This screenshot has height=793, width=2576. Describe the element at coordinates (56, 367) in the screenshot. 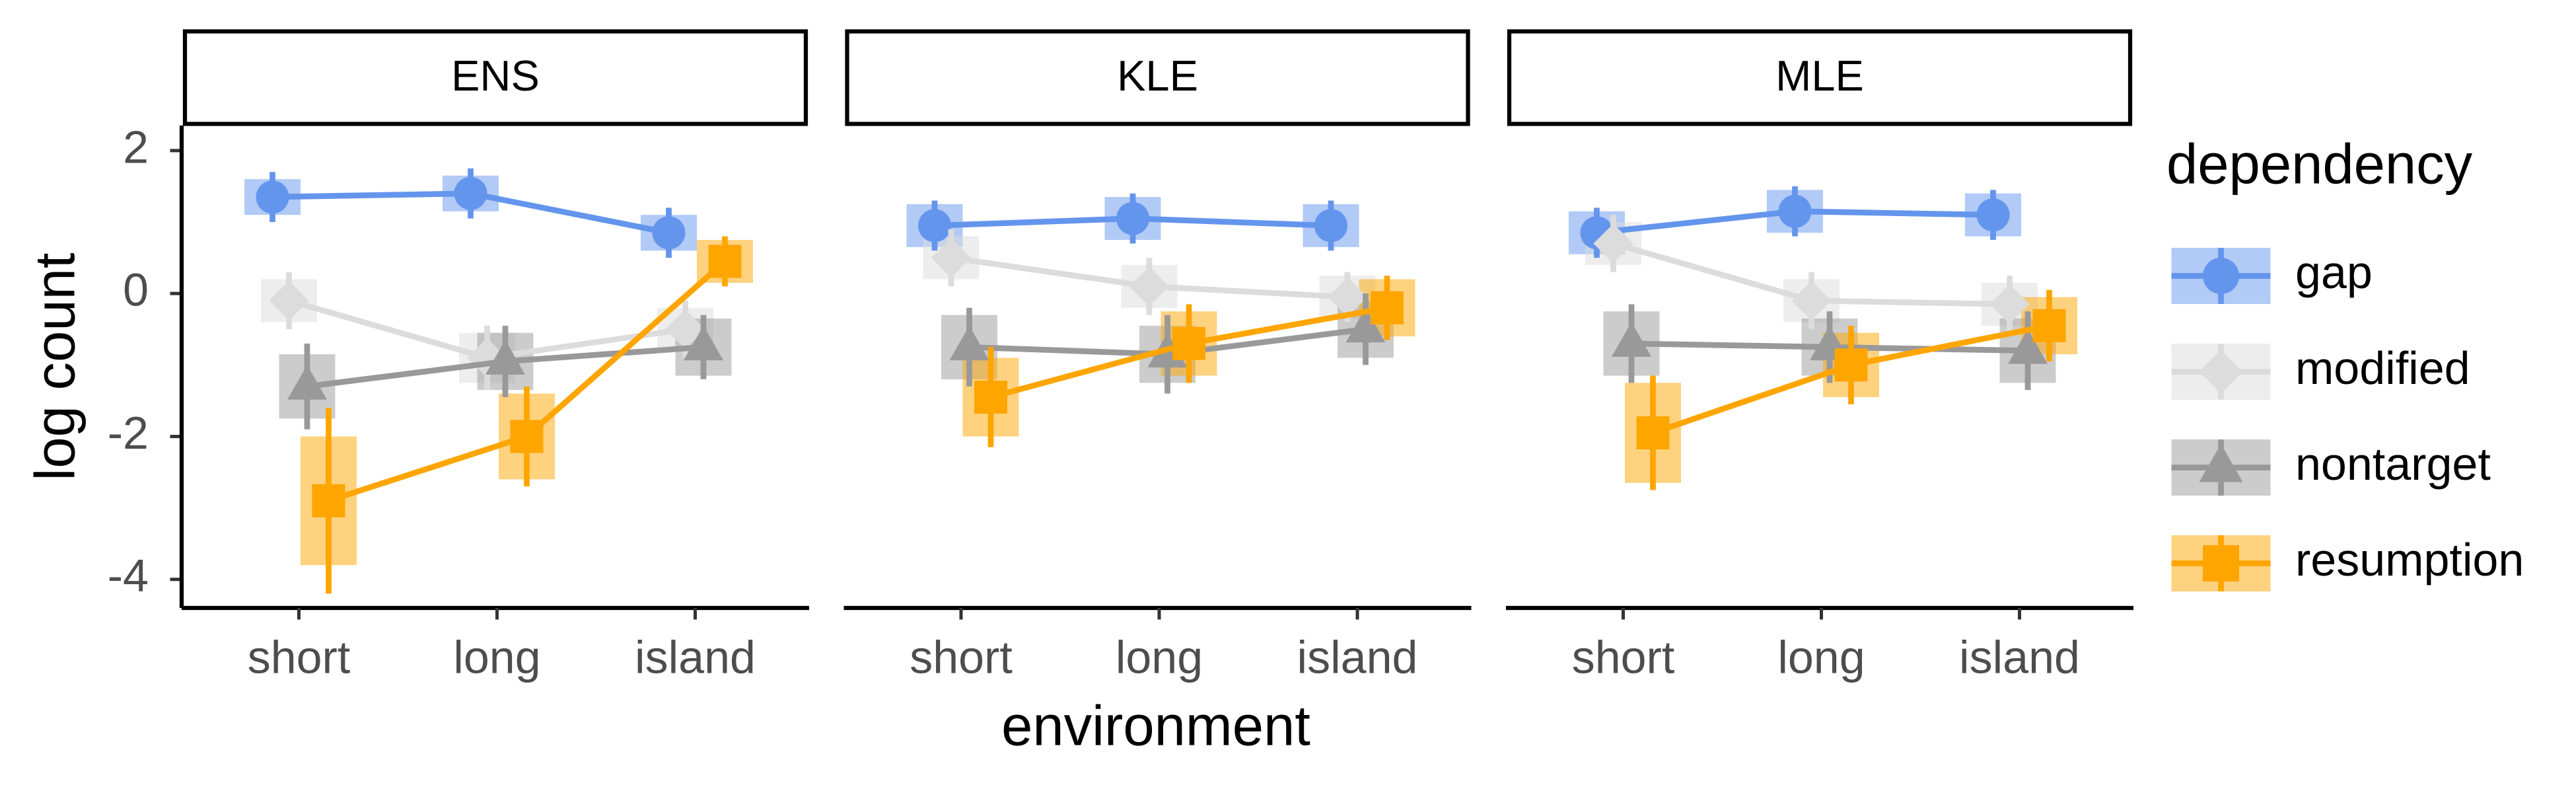

I see `y-axis-title: log count` at that location.